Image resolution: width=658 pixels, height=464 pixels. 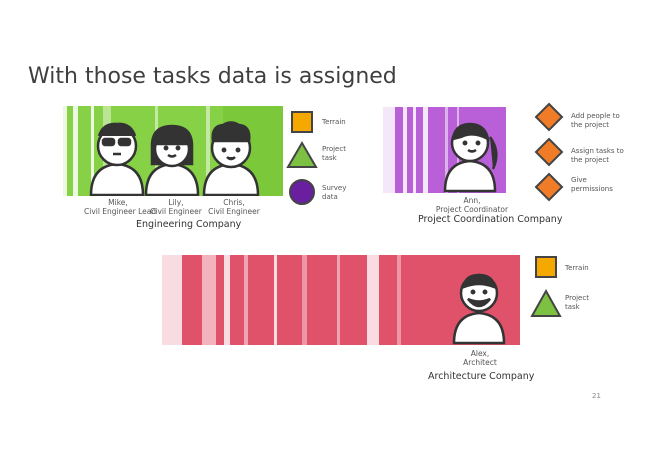 I want to click on person-name: Chris,, so click(x=234, y=202).